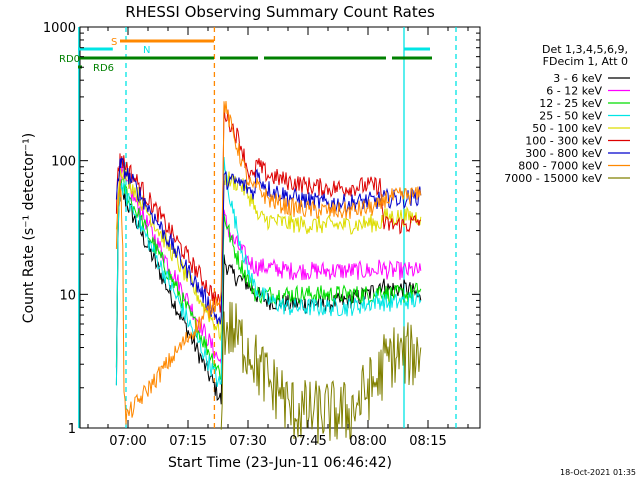  I want to click on x-tick-label-1: 07:15, so click(187, 441).